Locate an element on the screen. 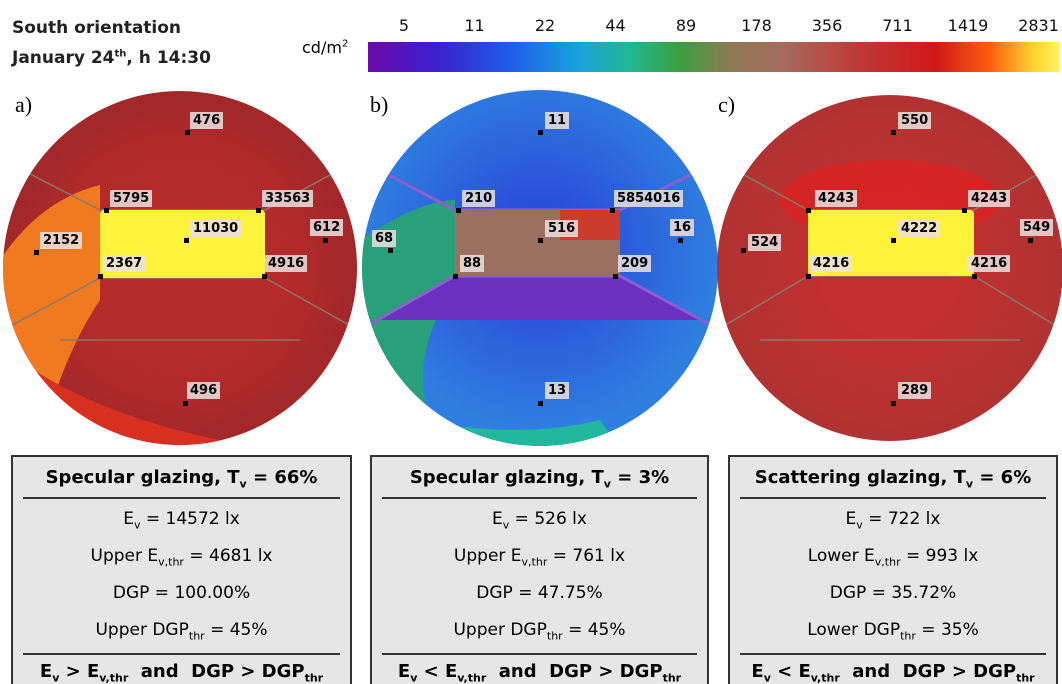 The height and width of the screenshot is (684, 1062). point-value: 16 is located at coordinates (682, 227).